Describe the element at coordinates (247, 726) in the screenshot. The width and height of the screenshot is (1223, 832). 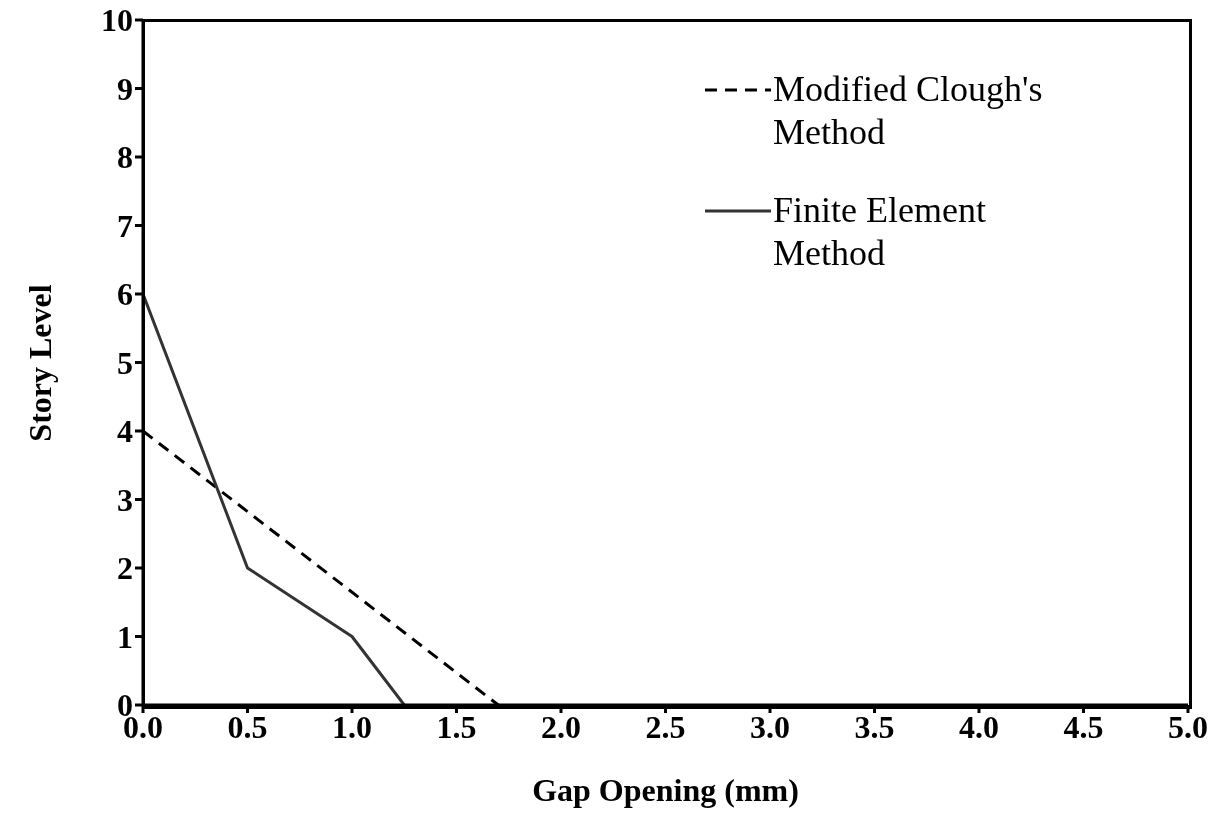
I see `x-tick-label: 0.5` at that location.